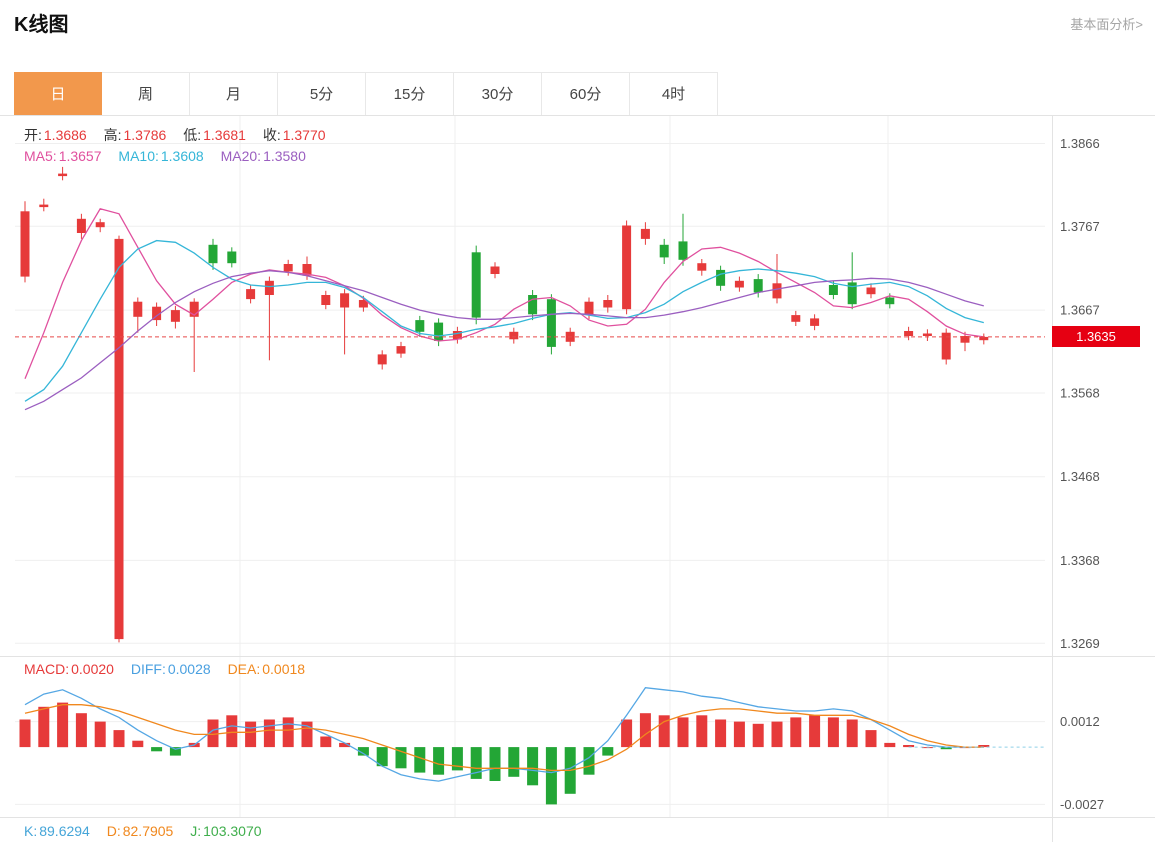 This screenshot has height=842, width=1155. Describe the element at coordinates (31, 831) in the screenshot. I see `k-label: K:` at that location.